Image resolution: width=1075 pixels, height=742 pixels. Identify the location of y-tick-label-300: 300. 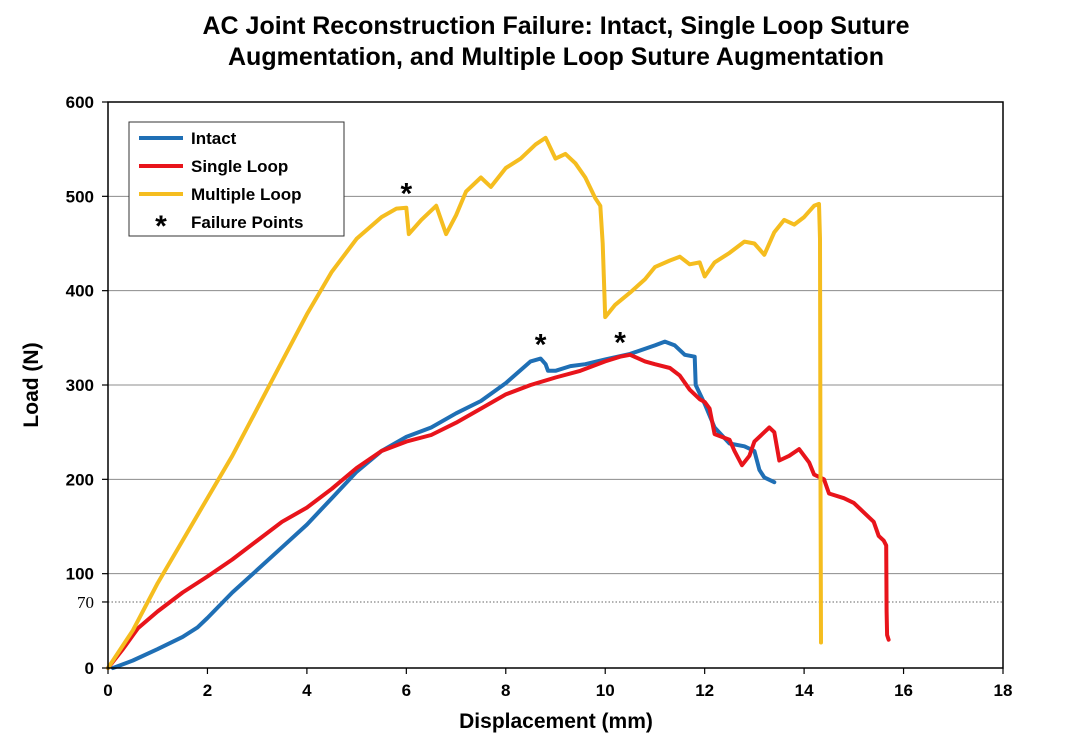
(80, 385).